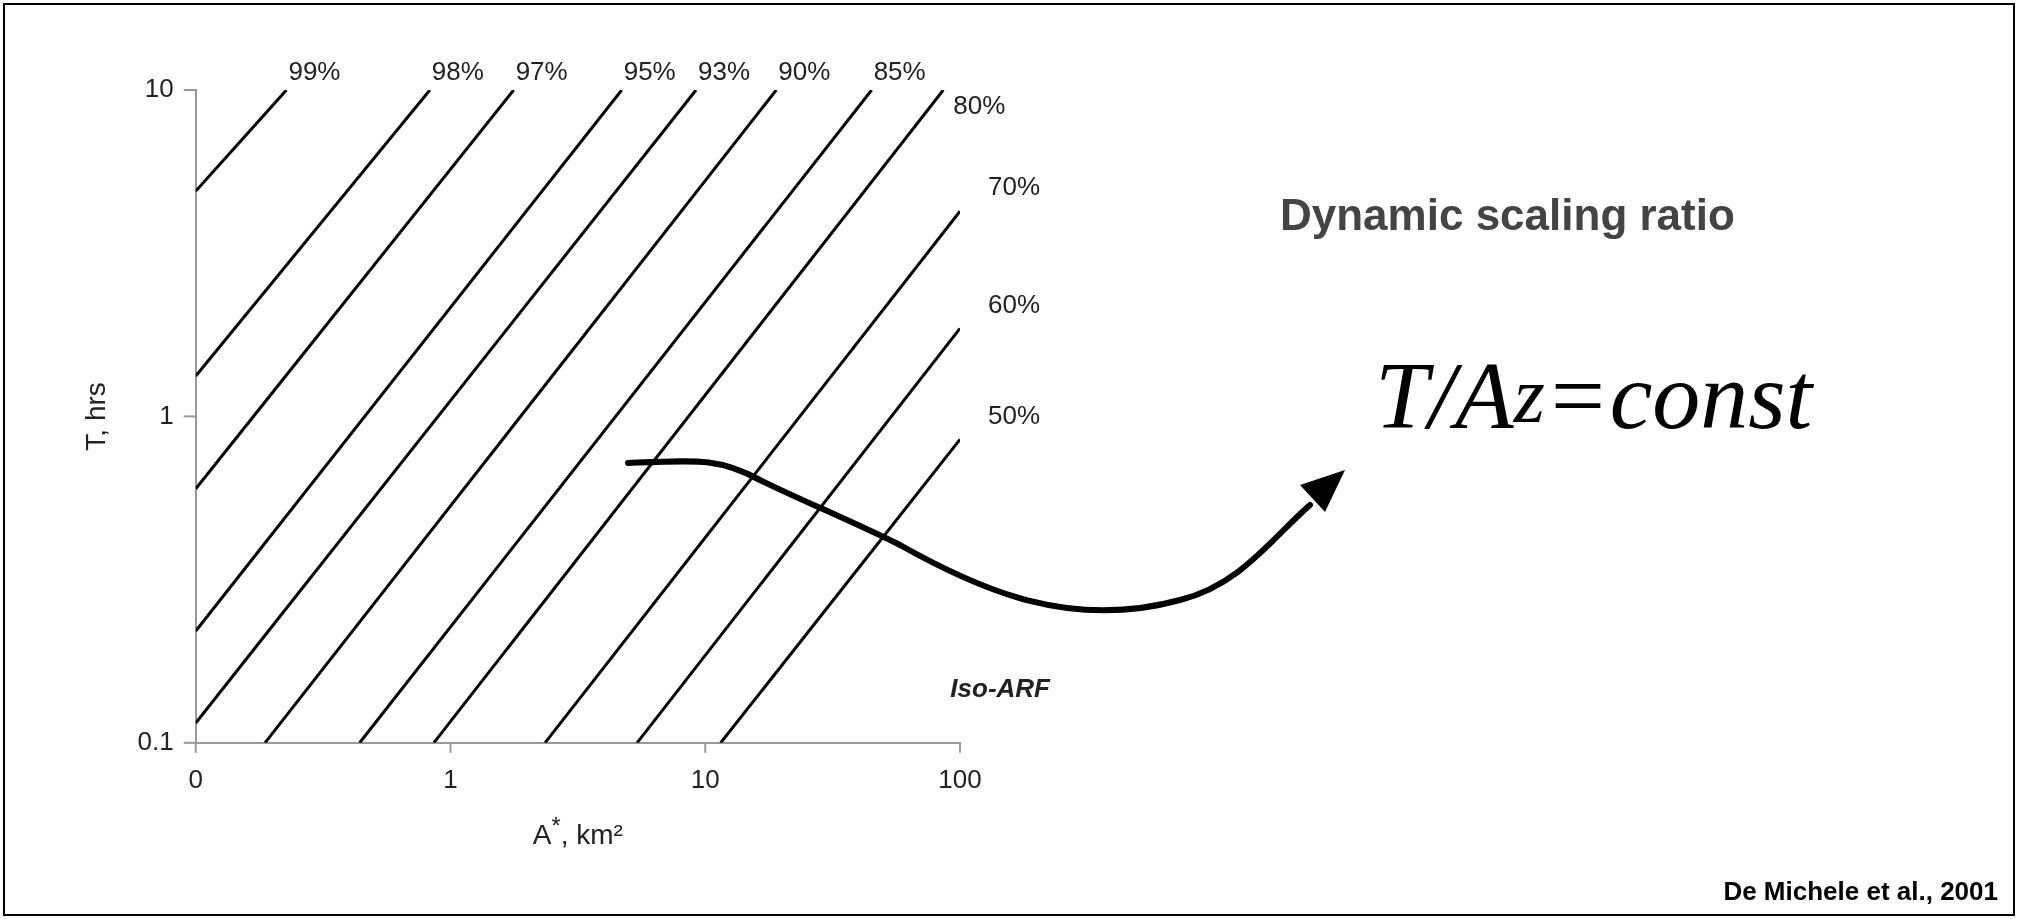 The image size is (2018, 919). What do you see at coordinates (1001, 687) in the screenshot?
I see `annotation: Iso-ARF` at bounding box center [1001, 687].